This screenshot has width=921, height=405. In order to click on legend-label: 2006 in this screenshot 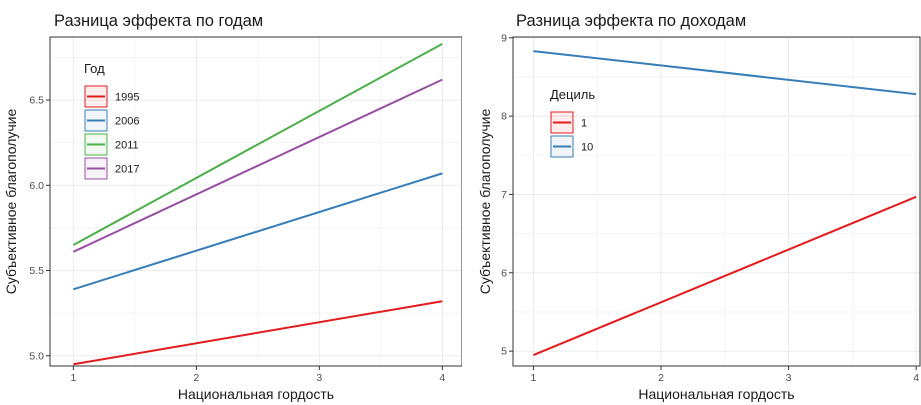, I will do `click(127, 122)`.